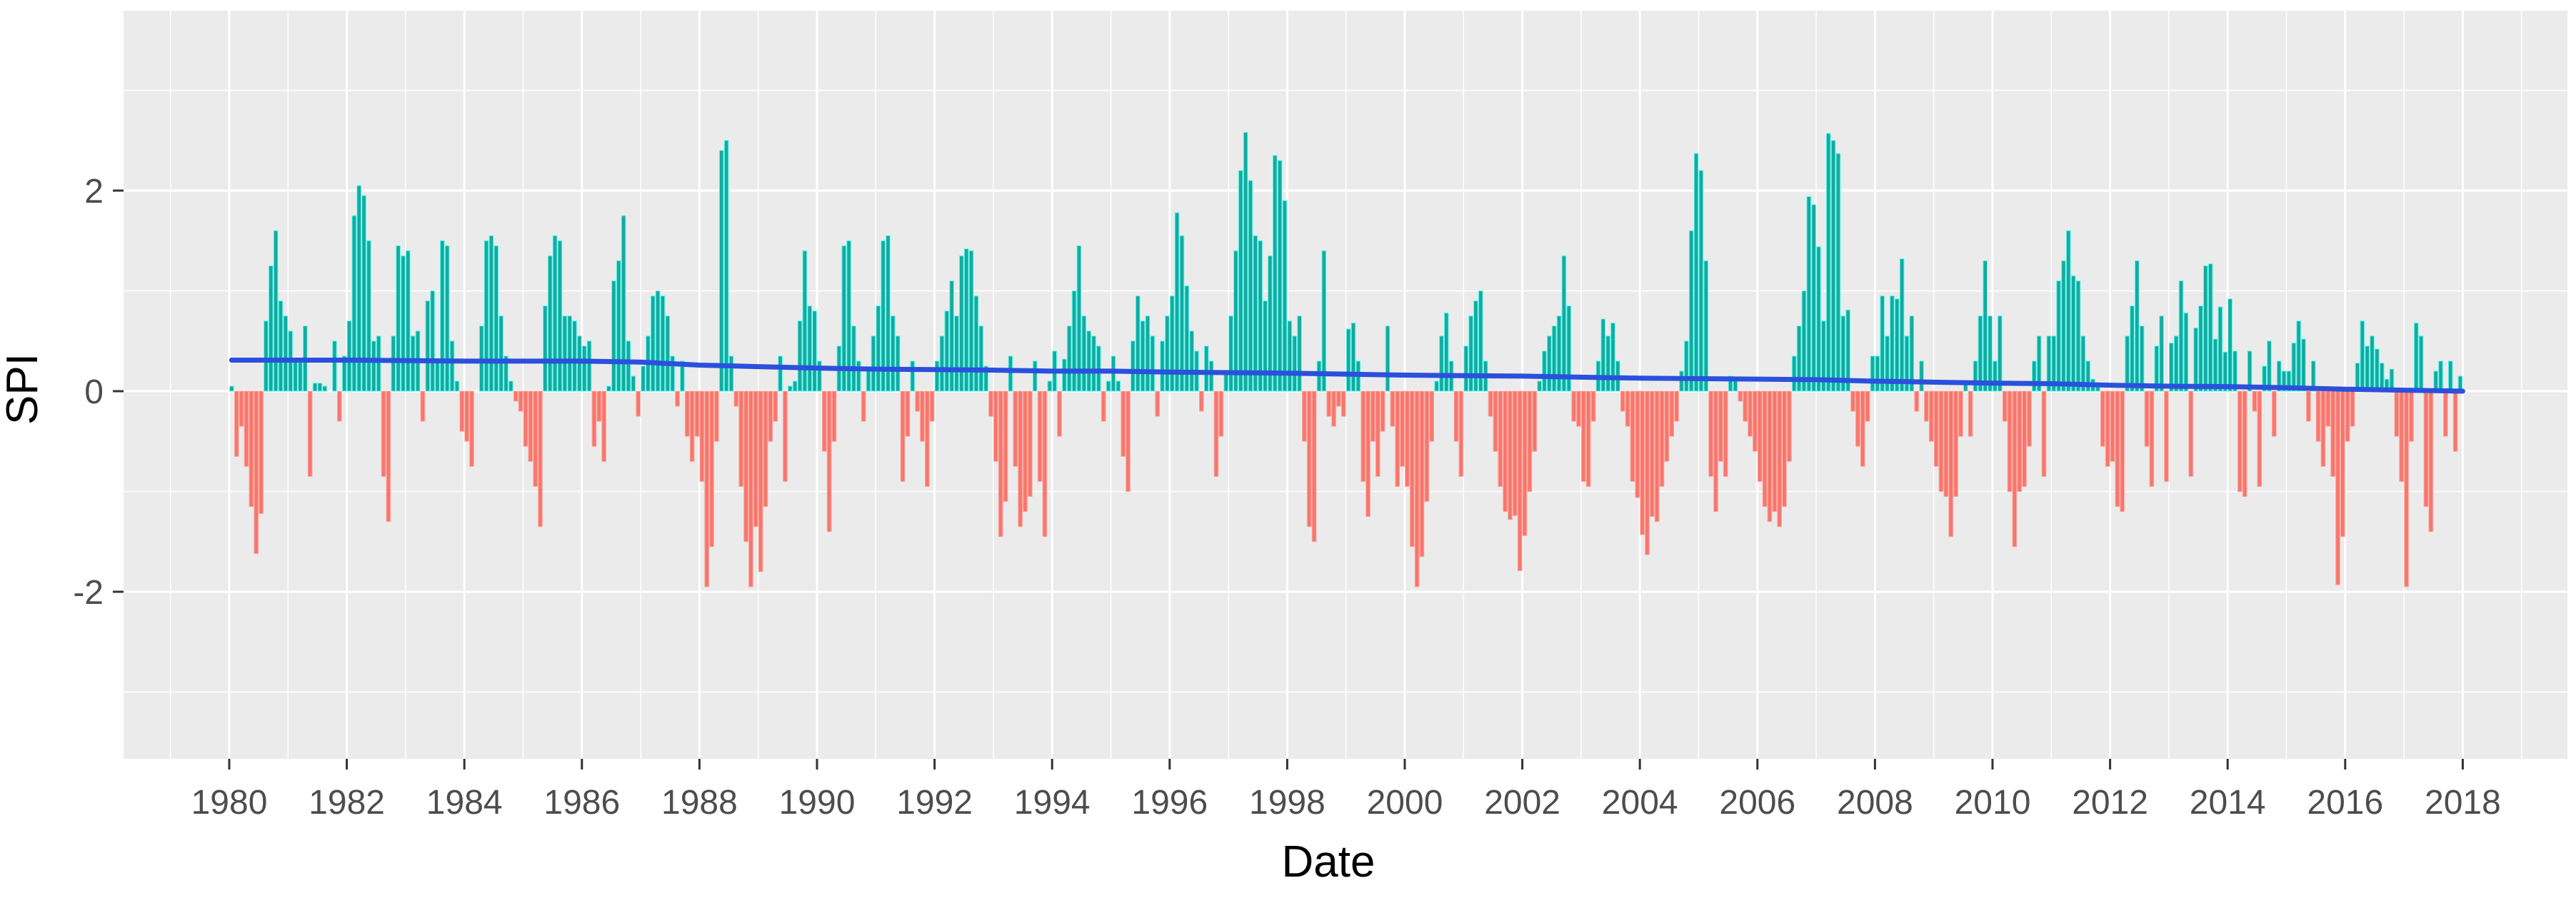 This screenshot has width=2576, height=898. What do you see at coordinates (118, 391) in the screenshot?
I see `y-axis-ticks` at bounding box center [118, 391].